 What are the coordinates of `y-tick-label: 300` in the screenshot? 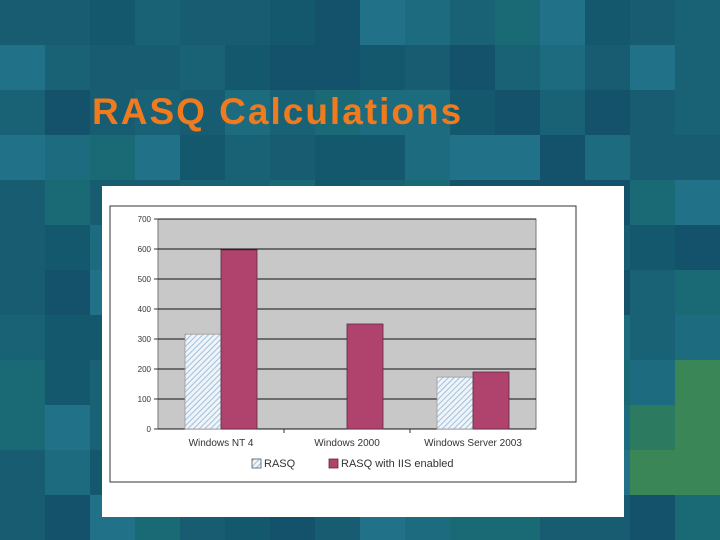 It's located at (145, 339).